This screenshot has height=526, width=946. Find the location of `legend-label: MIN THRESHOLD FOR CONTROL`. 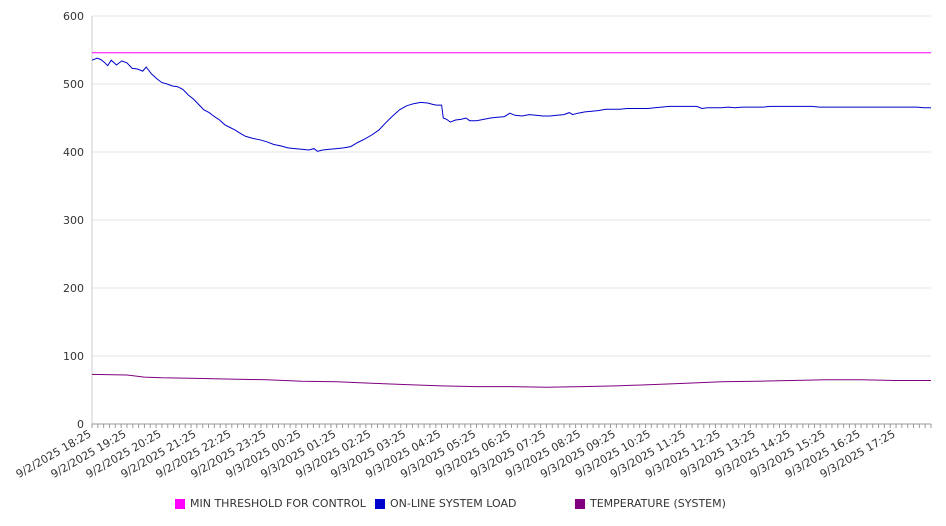

legend-label: MIN THRESHOLD FOR CONTROL is located at coordinates (278, 503).